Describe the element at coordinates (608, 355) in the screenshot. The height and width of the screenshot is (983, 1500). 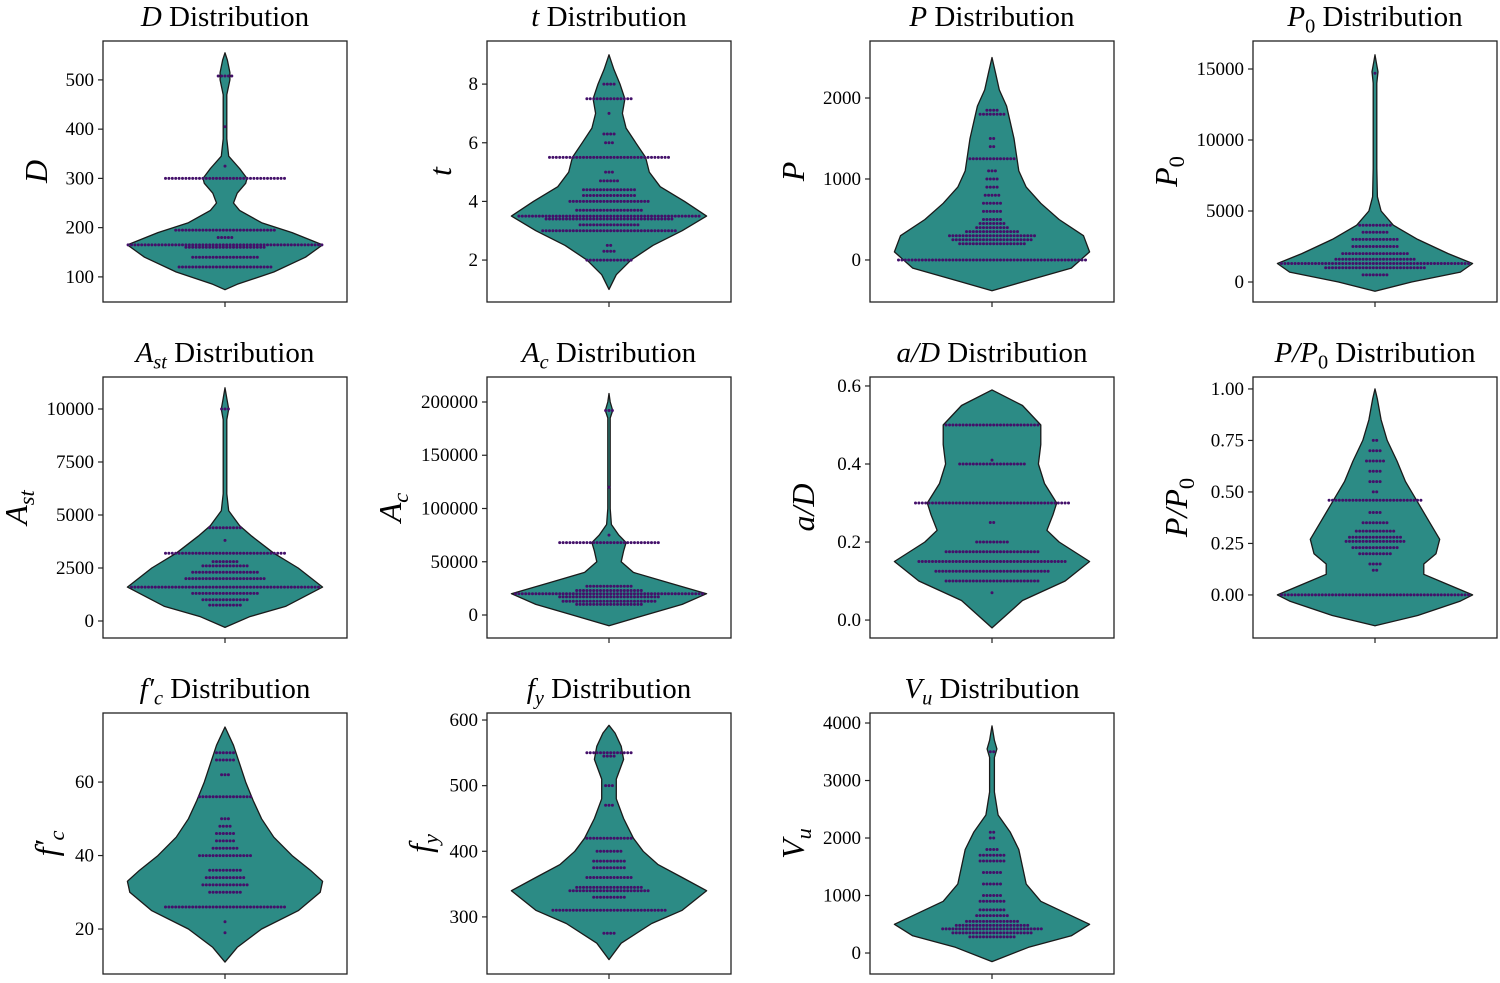
I see `chart-title: Ac Distribution` at that location.